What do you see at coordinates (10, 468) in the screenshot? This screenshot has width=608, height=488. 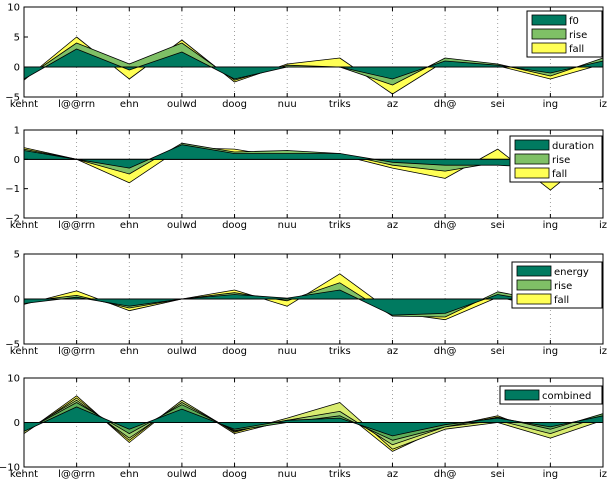 I see `y-tick-label: −10` at bounding box center [10, 468].